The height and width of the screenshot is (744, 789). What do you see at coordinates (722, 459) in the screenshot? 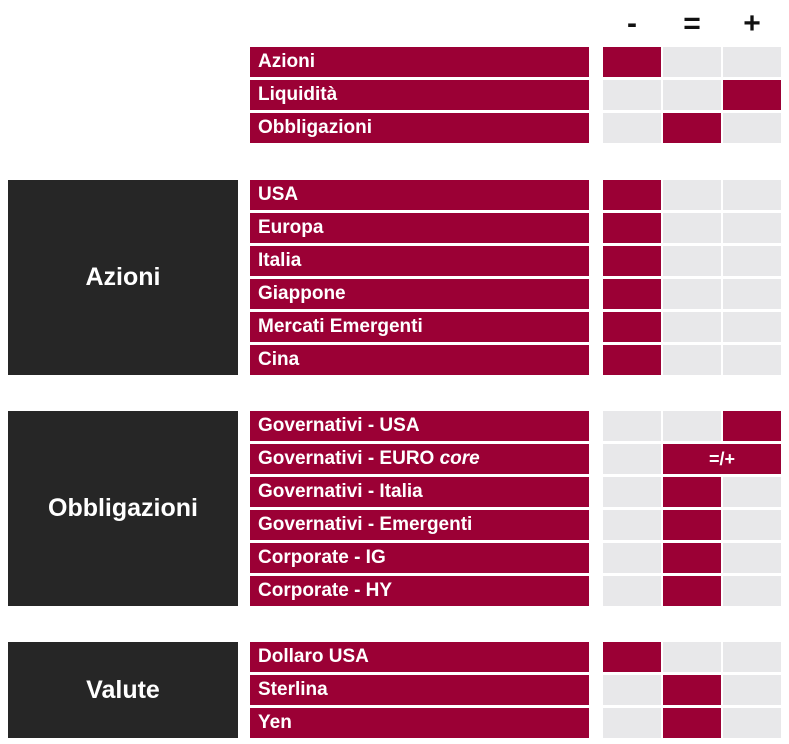
I see `rating-cell-merged: =/+` at bounding box center [722, 459].